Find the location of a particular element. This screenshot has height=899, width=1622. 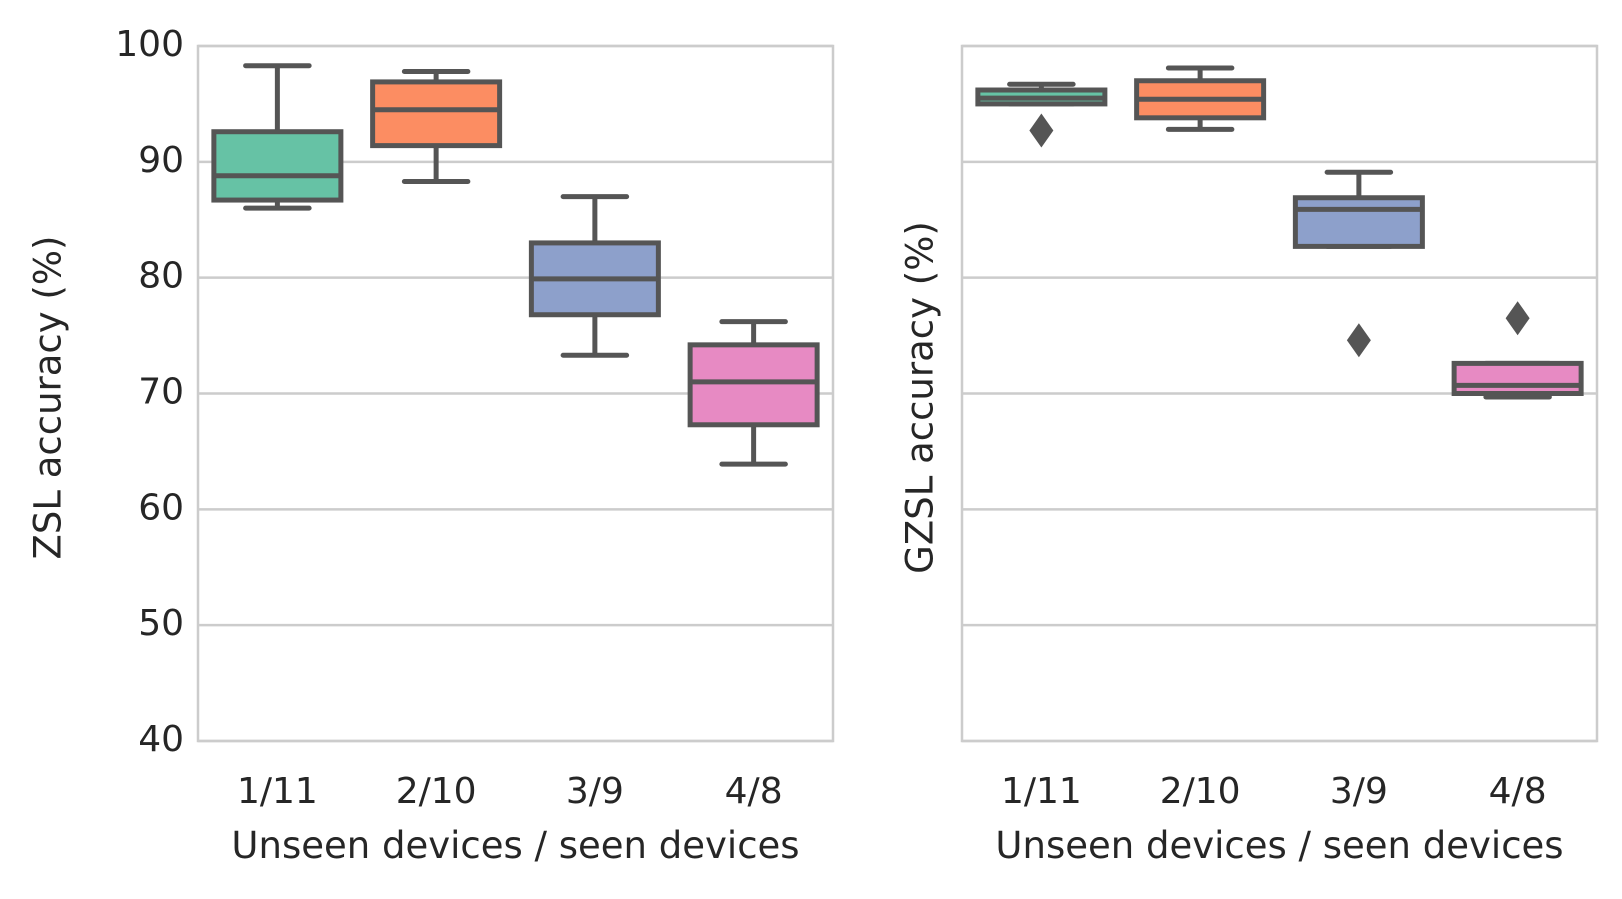

y-tick-label: 80 is located at coordinates (161, 276).